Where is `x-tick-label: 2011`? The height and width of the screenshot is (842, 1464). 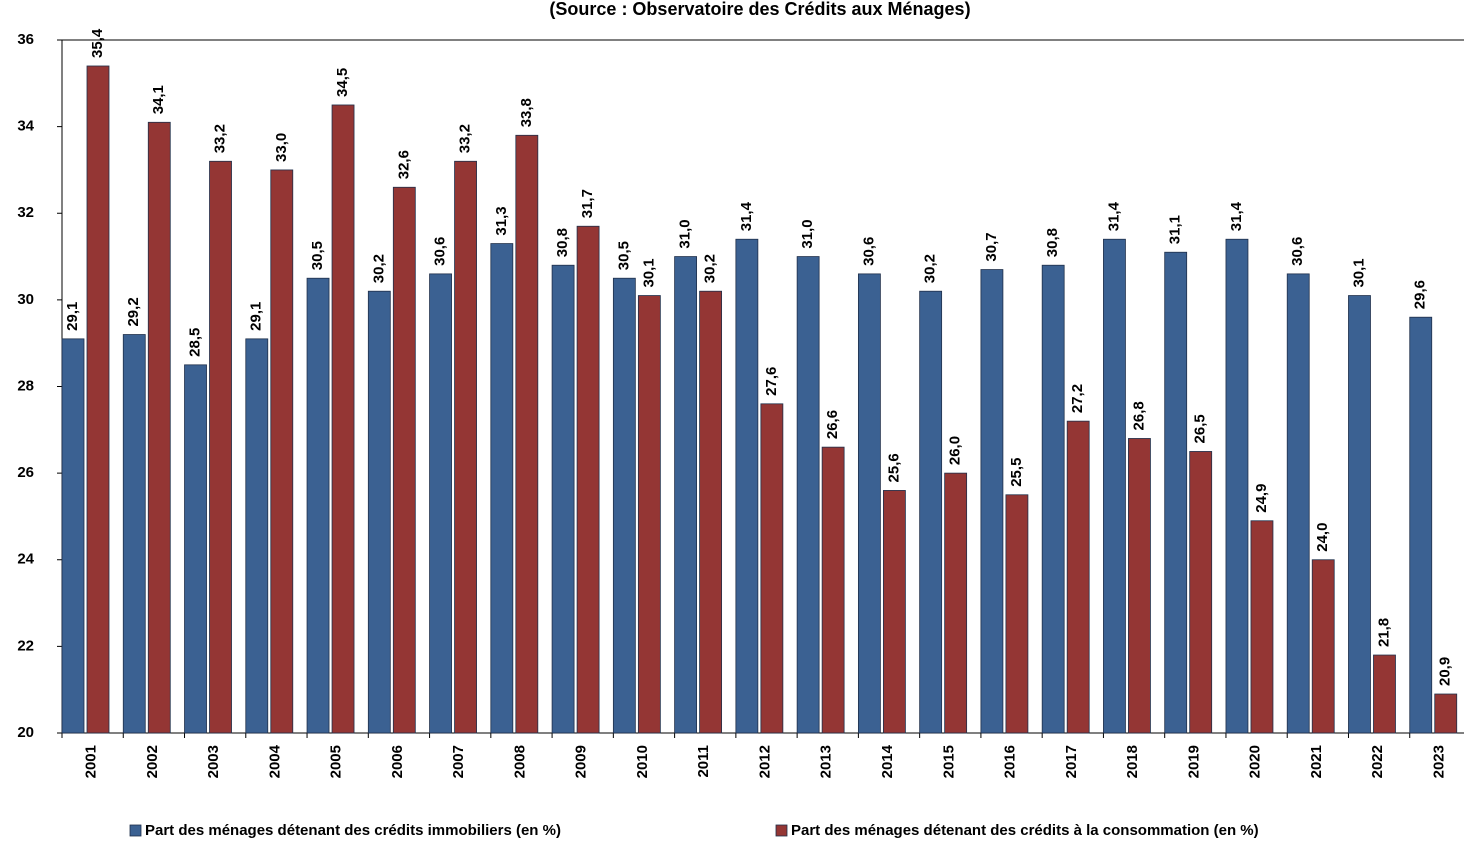
x-tick-label: 2011 is located at coordinates (703, 761).